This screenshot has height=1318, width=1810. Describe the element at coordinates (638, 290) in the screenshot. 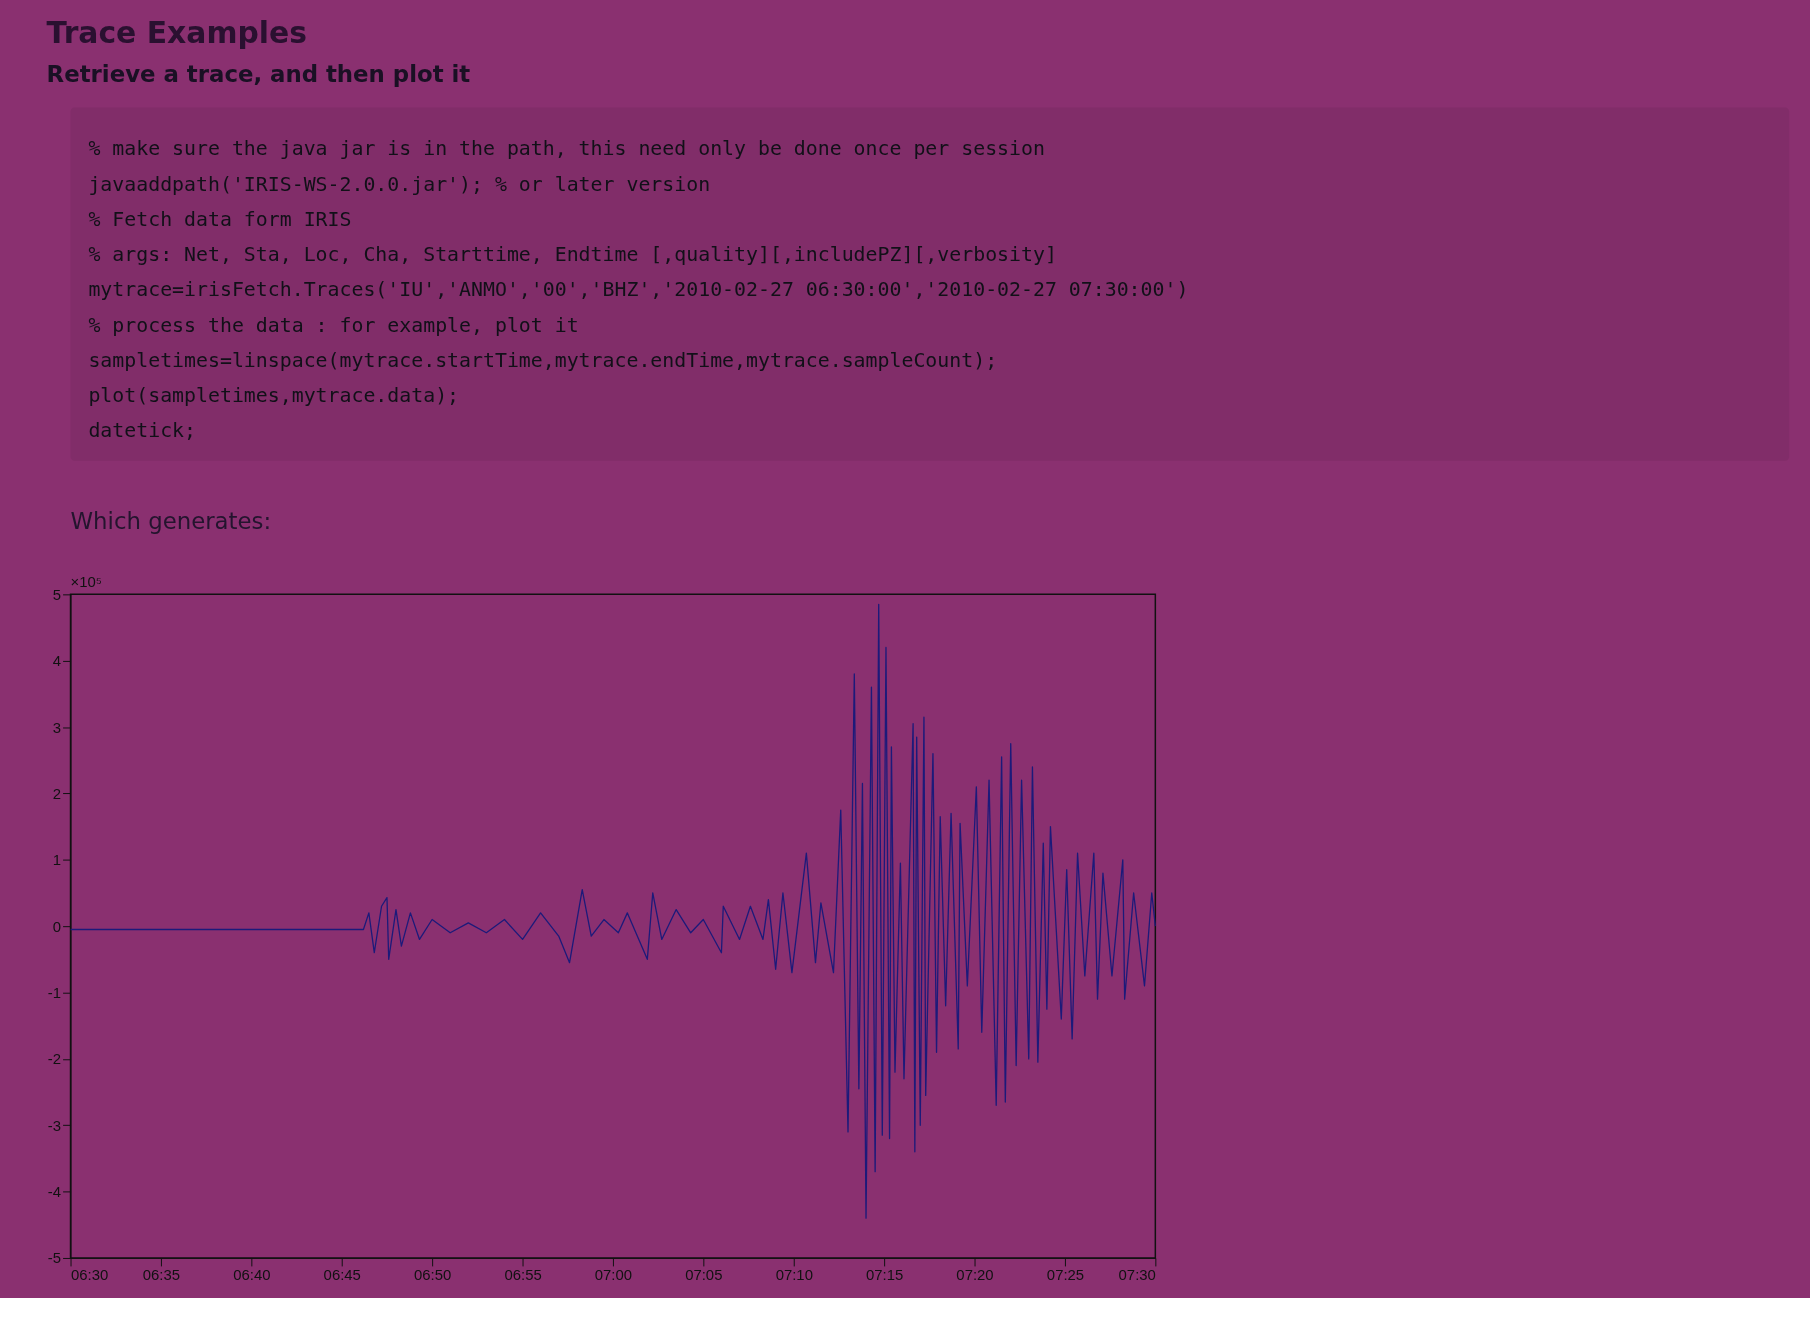

I see `text: mytrace=irisFetch.Traces('IU','ANMO','00','BHZ','2010-02-27 06:30:00','2010-02-27 07:30:00')` at that location.